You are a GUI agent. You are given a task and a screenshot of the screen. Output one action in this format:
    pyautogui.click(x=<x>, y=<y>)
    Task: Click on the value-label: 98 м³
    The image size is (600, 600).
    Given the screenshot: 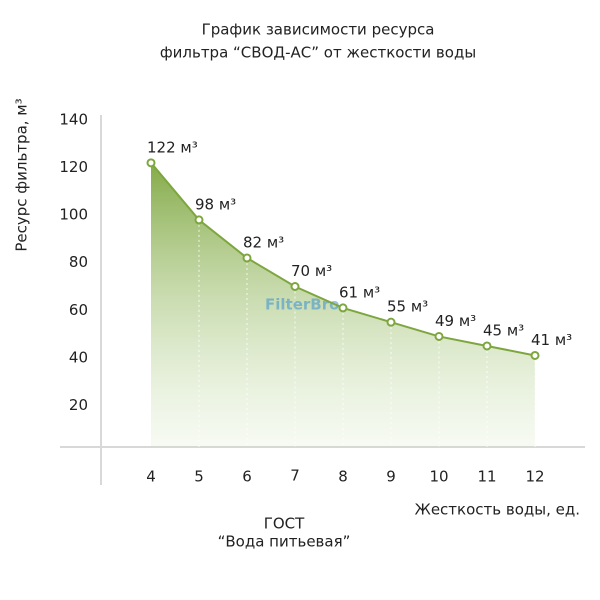 What is the action you would take?
    pyautogui.click(x=215, y=204)
    